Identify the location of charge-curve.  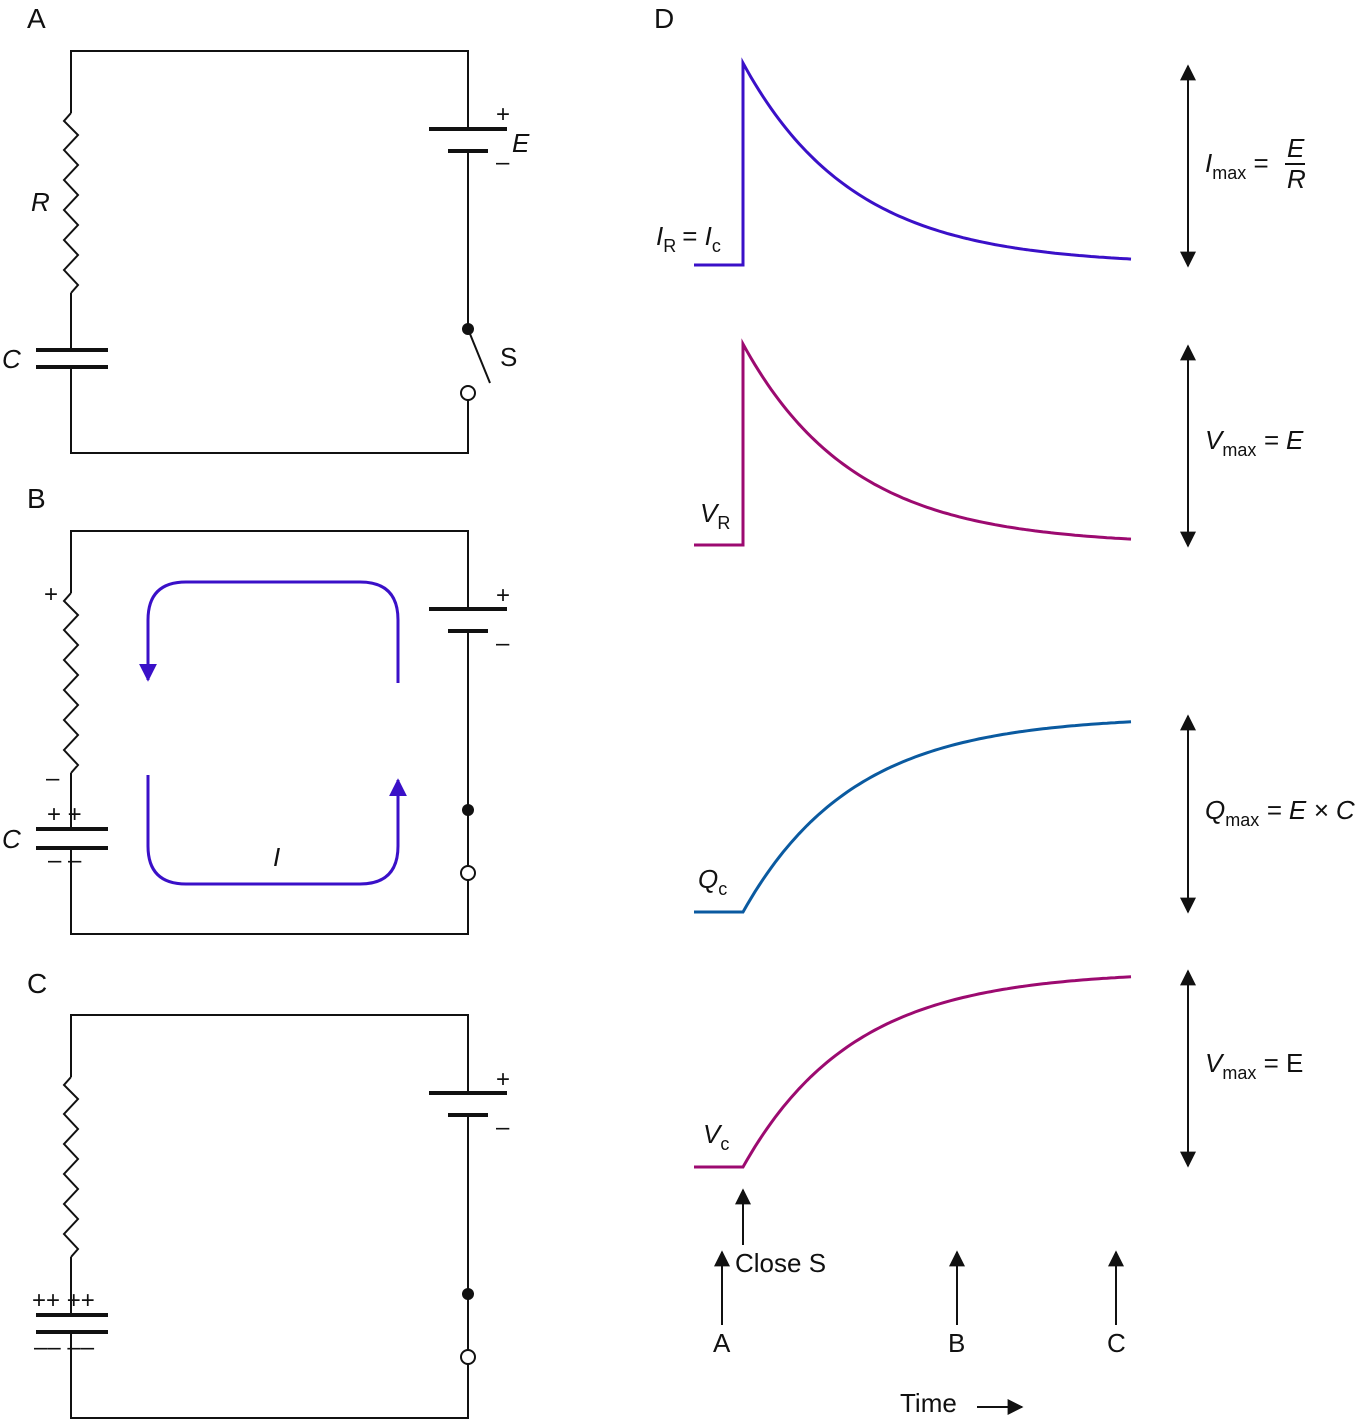
(913, 817).